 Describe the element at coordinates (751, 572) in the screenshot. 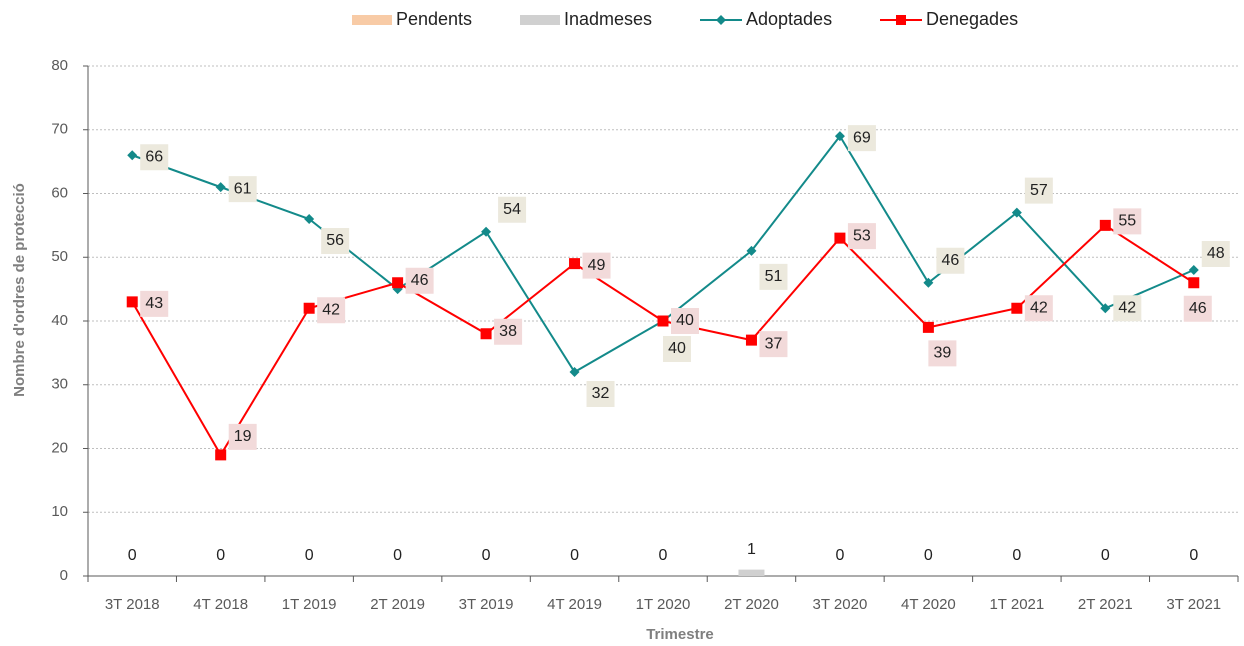

I see `bar` at that location.